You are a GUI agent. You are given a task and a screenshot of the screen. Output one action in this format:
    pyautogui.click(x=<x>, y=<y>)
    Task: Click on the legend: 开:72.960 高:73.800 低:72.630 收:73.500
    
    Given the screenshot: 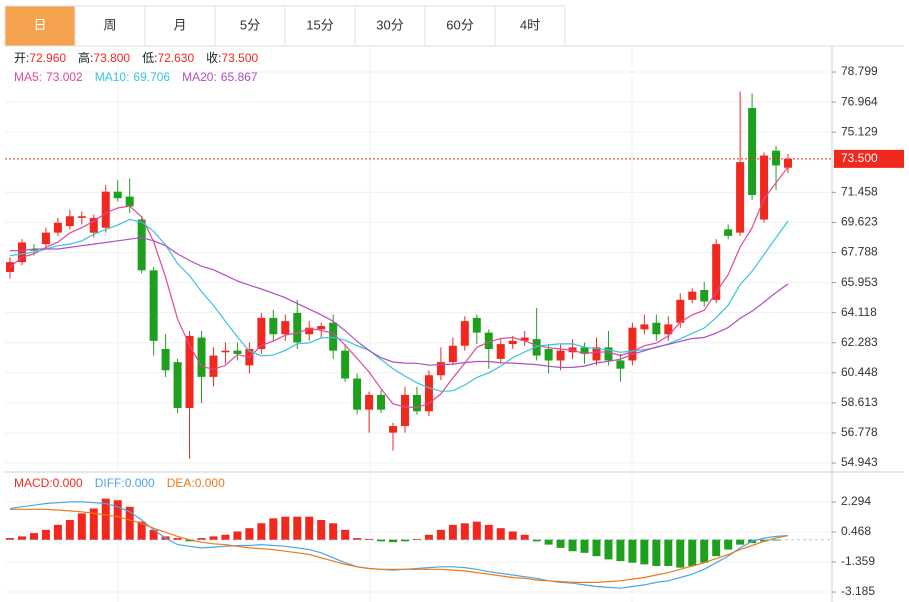 What is the action you would take?
    pyautogui.click(x=136, y=57)
    